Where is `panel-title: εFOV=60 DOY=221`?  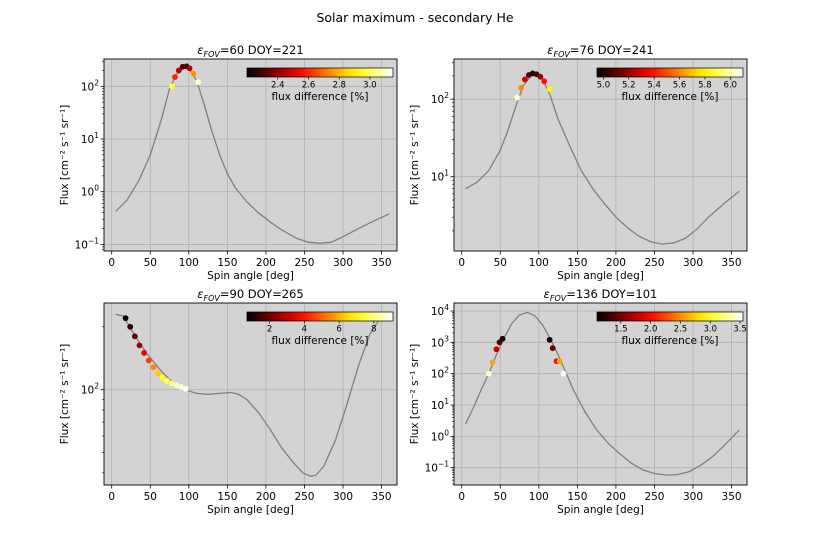 panel-title: εFOV=60 DOY=221 is located at coordinates (250, 51).